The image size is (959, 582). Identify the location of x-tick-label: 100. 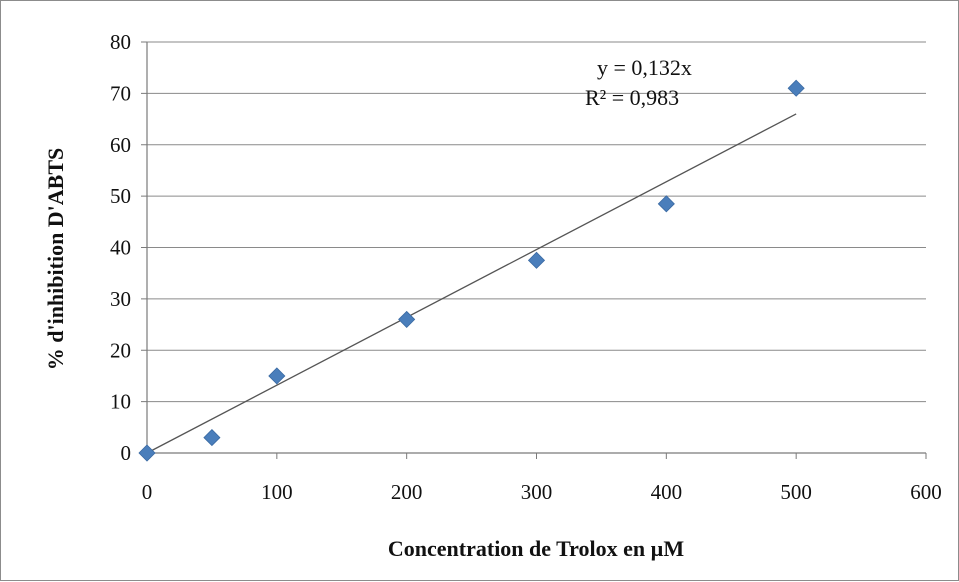
(277, 492).